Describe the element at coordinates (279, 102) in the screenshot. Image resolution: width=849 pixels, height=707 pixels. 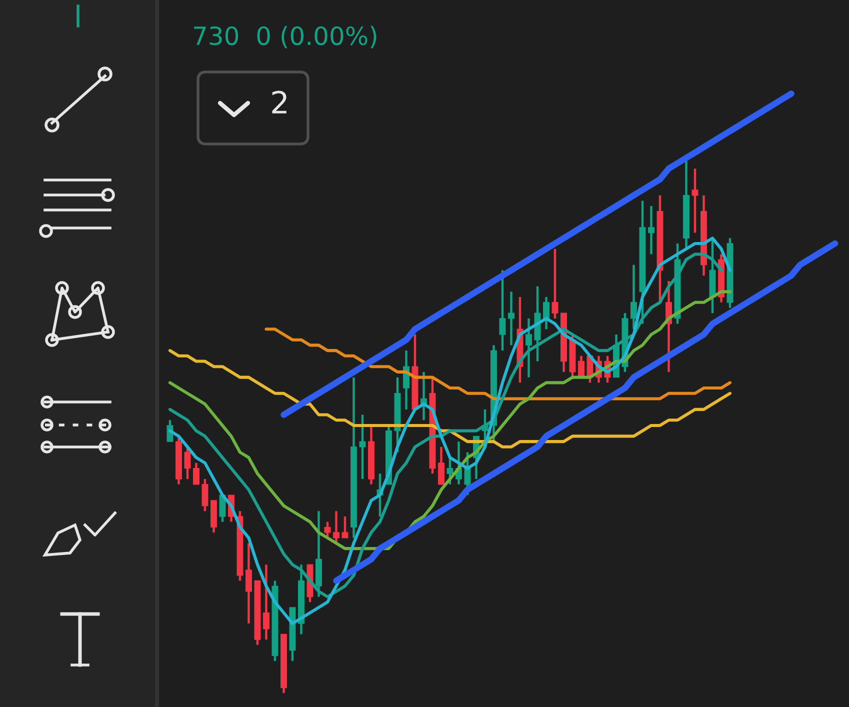
I see `text: 2` at that location.